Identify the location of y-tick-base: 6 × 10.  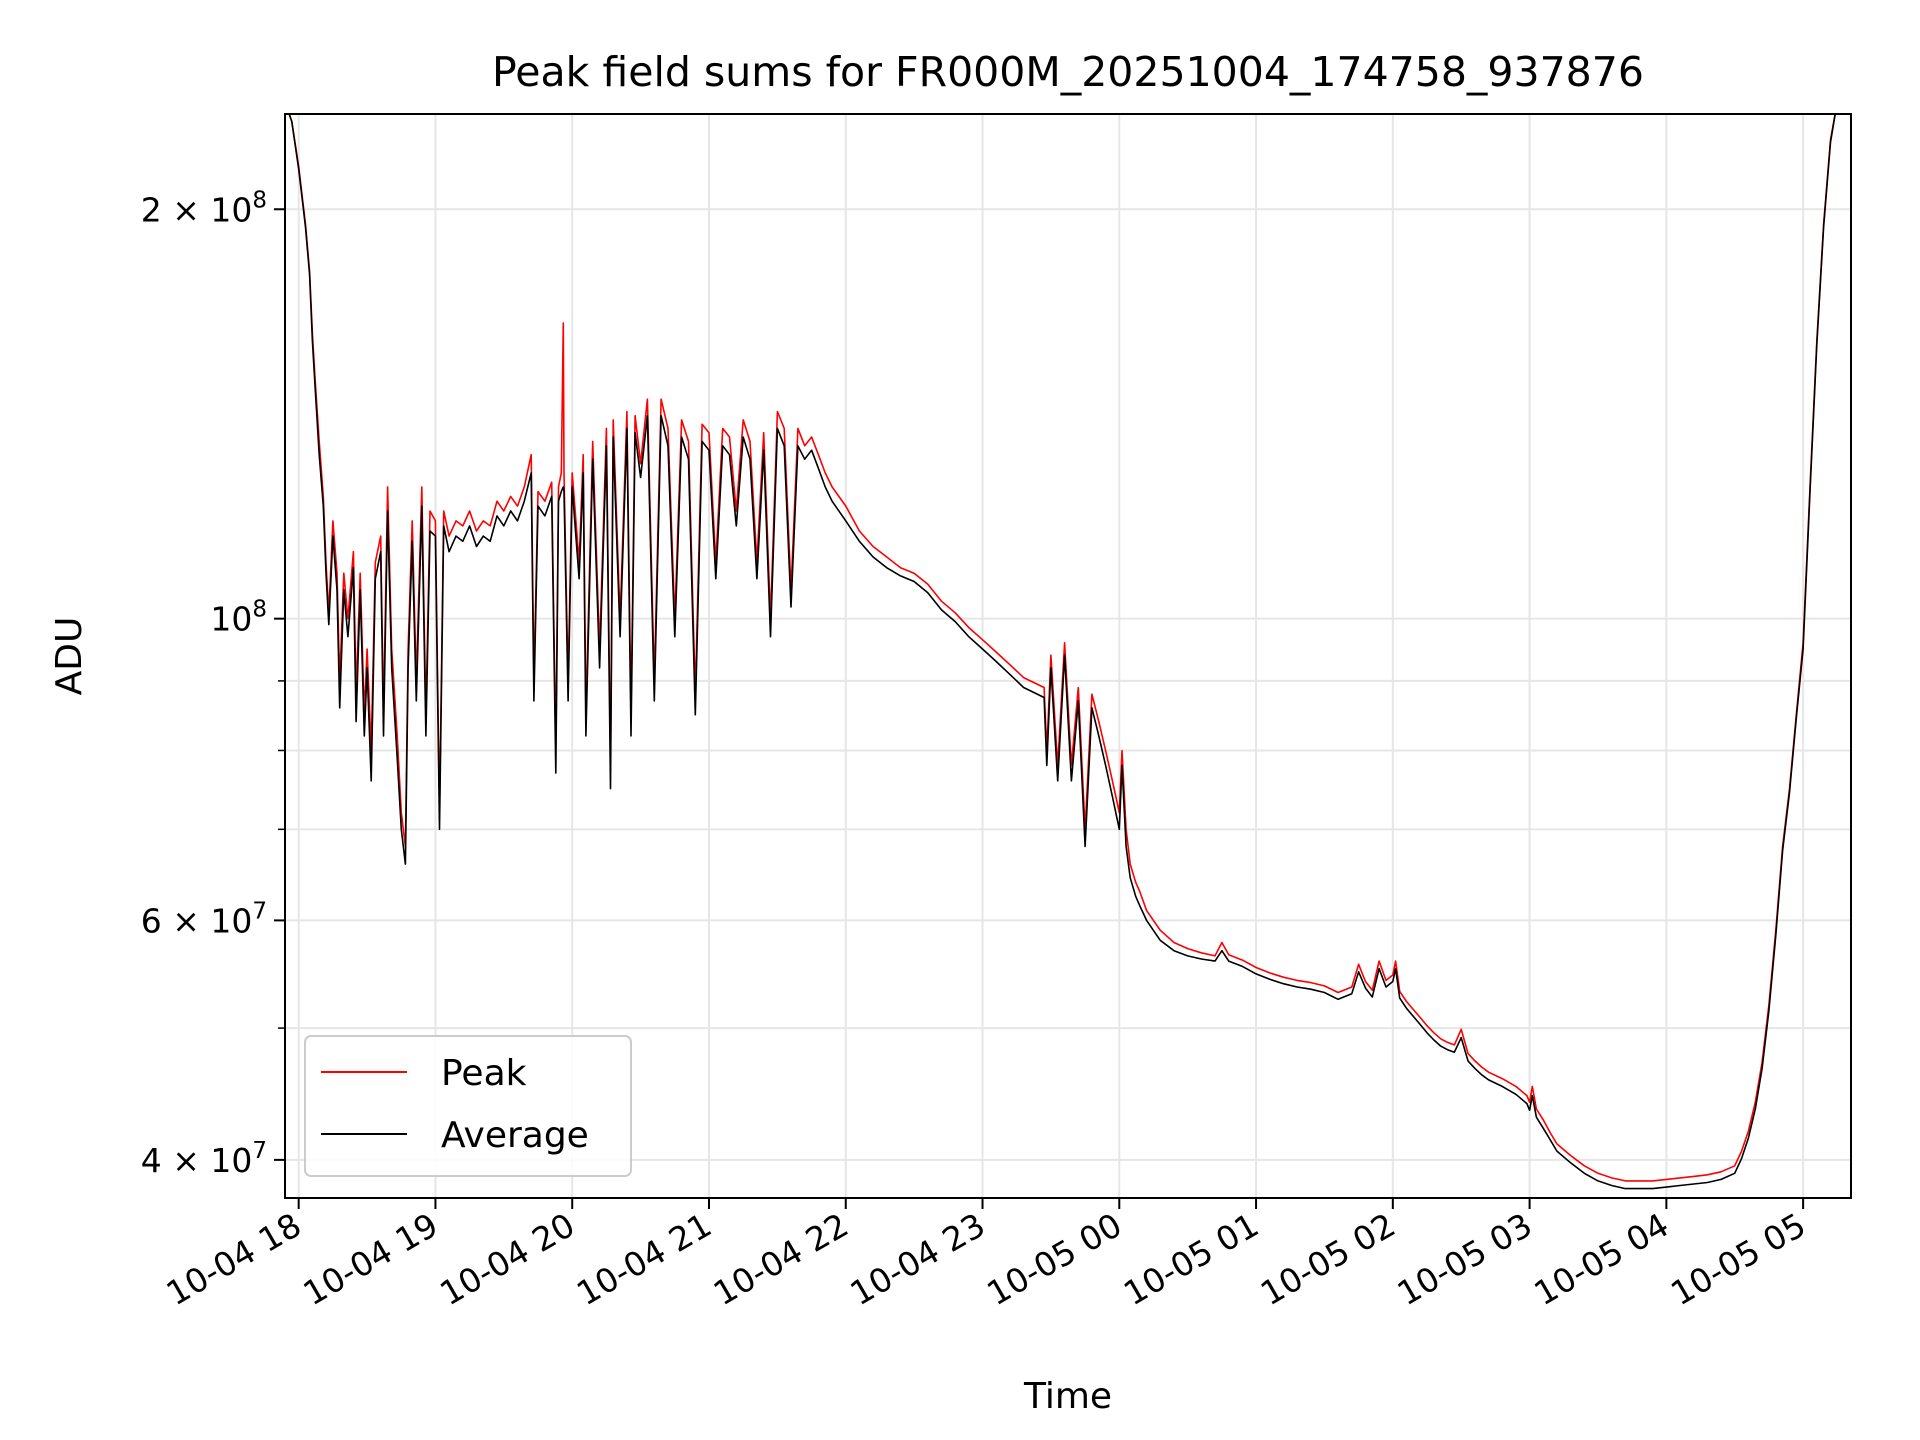
(197, 920).